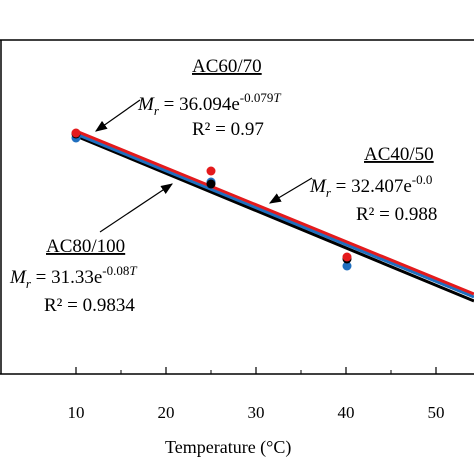 This screenshot has height=474, width=474. Describe the element at coordinates (228, 447) in the screenshot. I see `x-axis-label: Temperature (°C)` at that location.